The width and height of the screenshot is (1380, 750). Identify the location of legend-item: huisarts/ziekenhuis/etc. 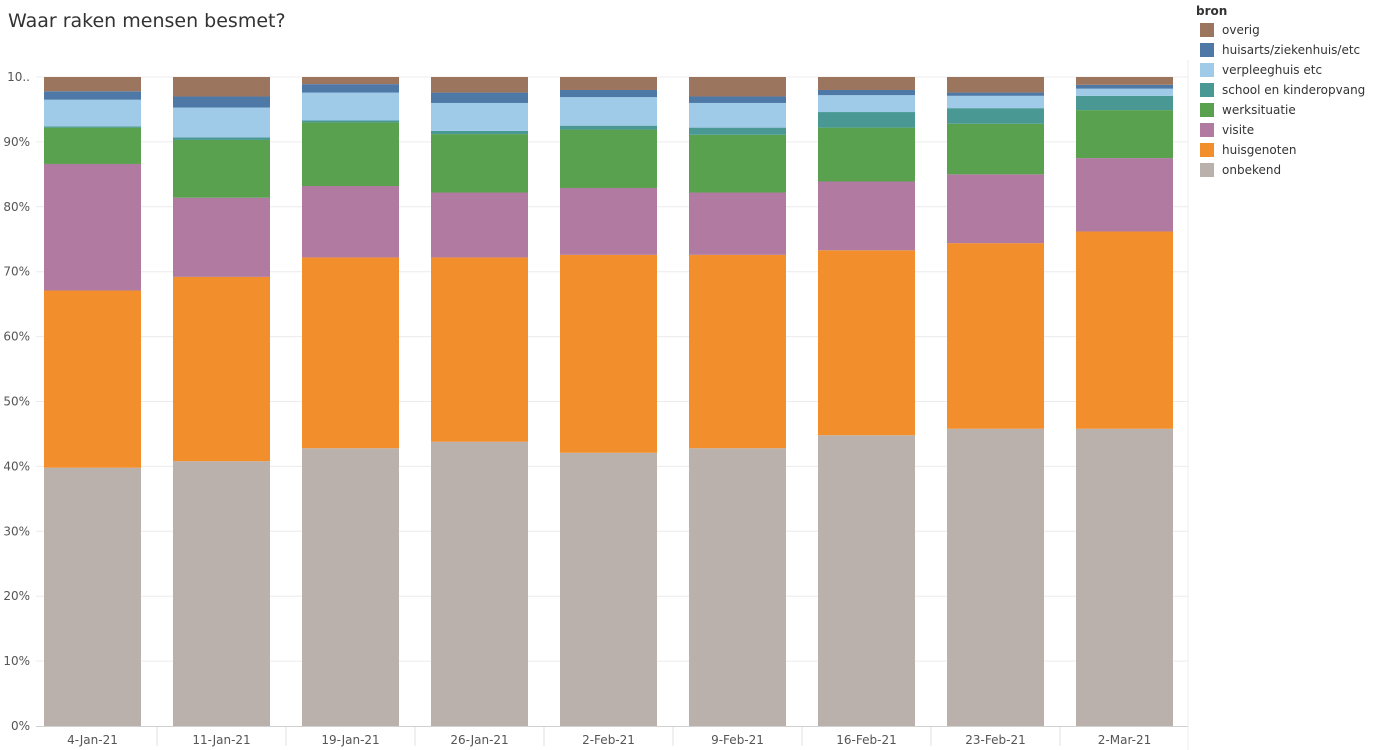
(1286, 50).